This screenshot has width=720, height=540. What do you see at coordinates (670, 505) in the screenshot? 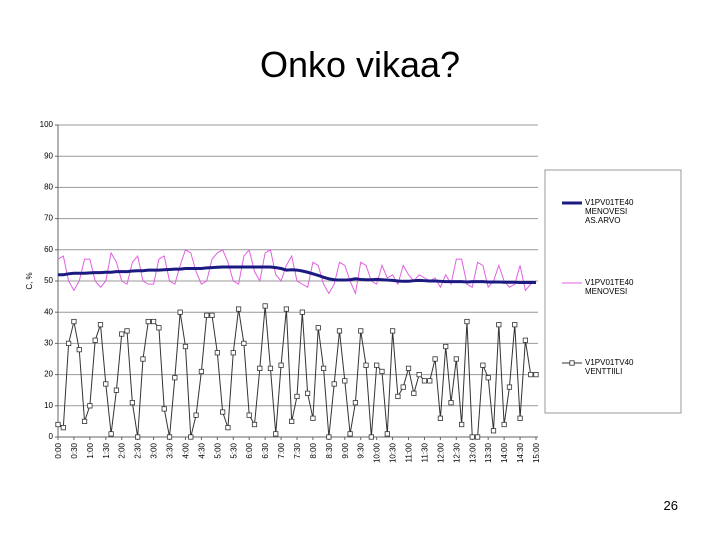
I see `page-number: 26` at bounding box center [670, 505].